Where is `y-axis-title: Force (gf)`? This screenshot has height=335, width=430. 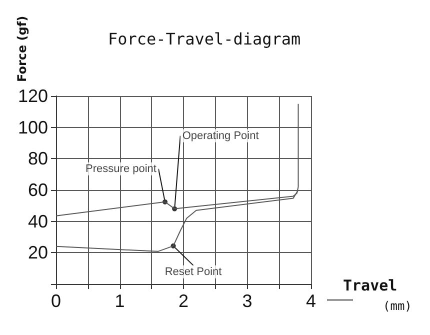
y-axis-title: Force (gf) is located at coordinates (22, 49).